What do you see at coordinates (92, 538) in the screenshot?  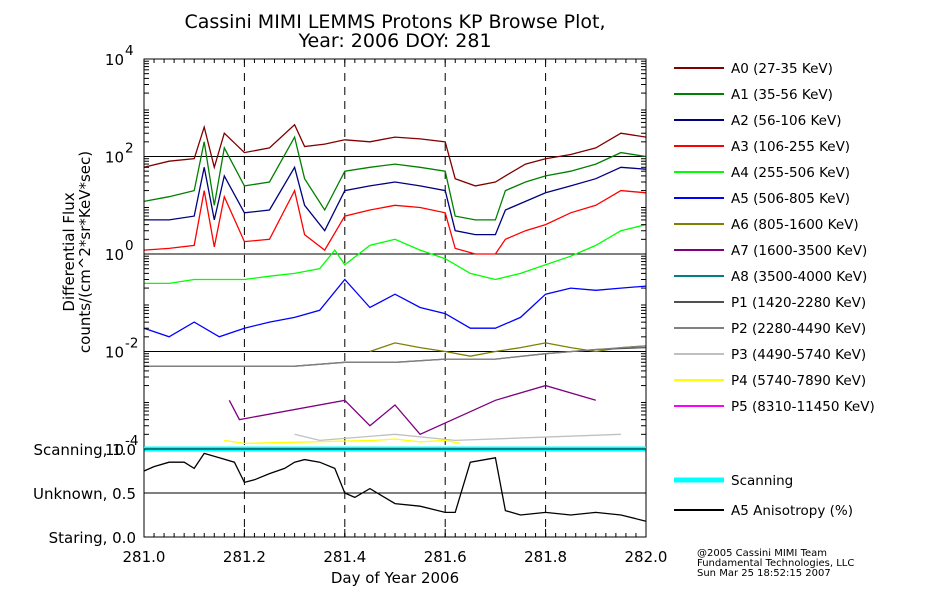 I see `bottom-y-tick-label-2: Staring, 0.0` at bounding box center [92, 538].